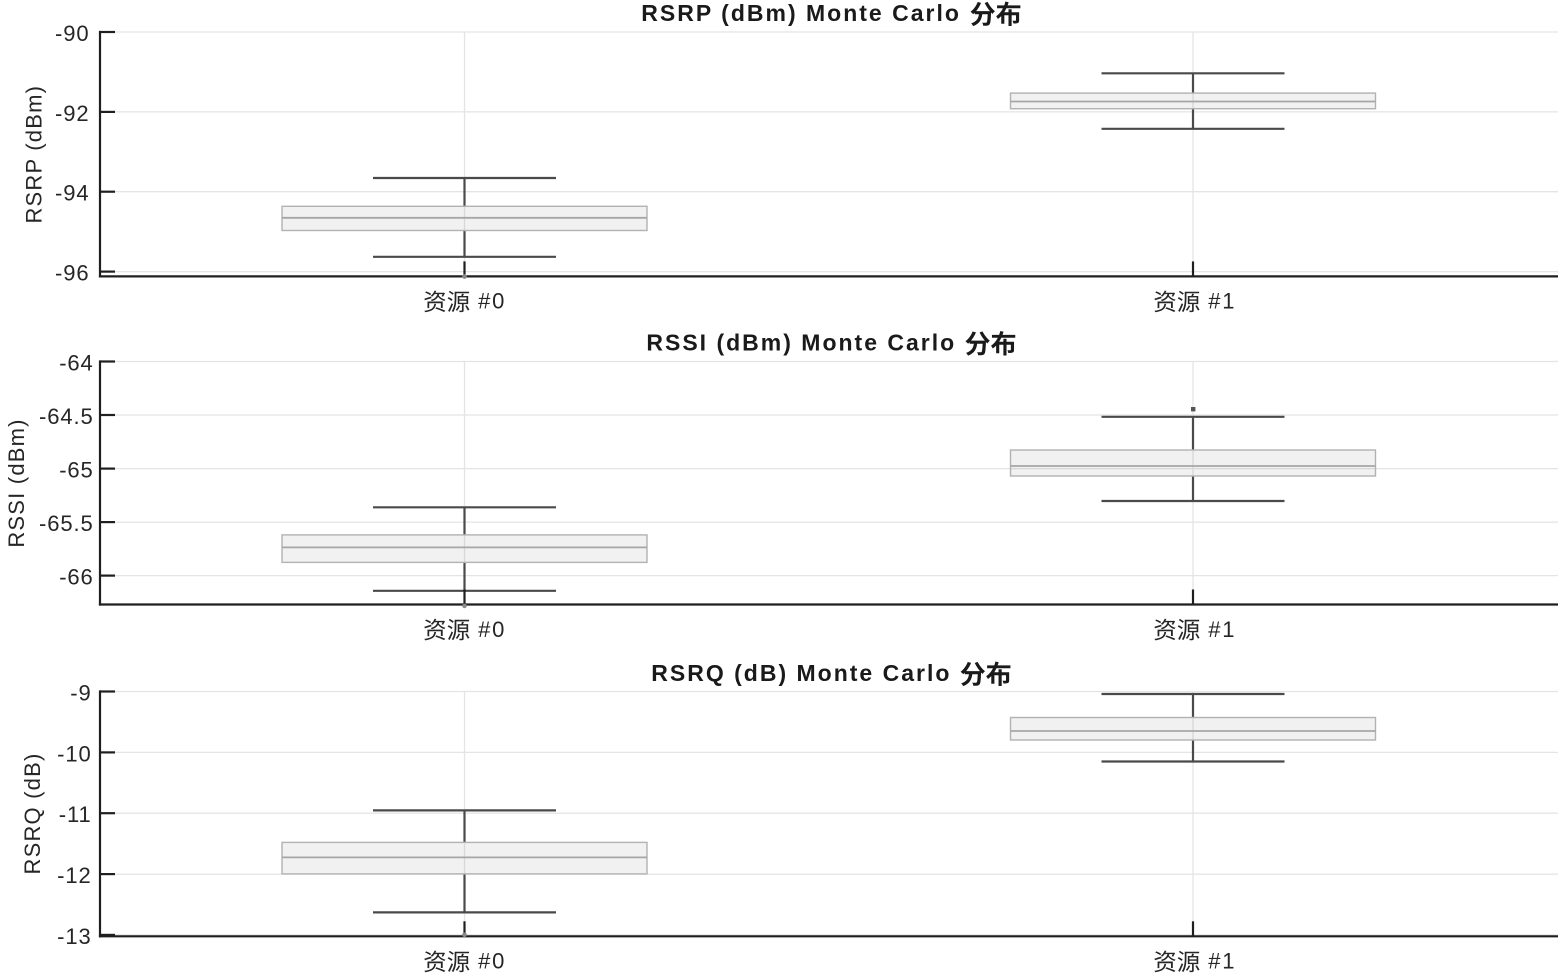  What do you see at coordinates (74, 936) in the screenshot?
I see `svg-text: -13` at bounding box center [74, 936].